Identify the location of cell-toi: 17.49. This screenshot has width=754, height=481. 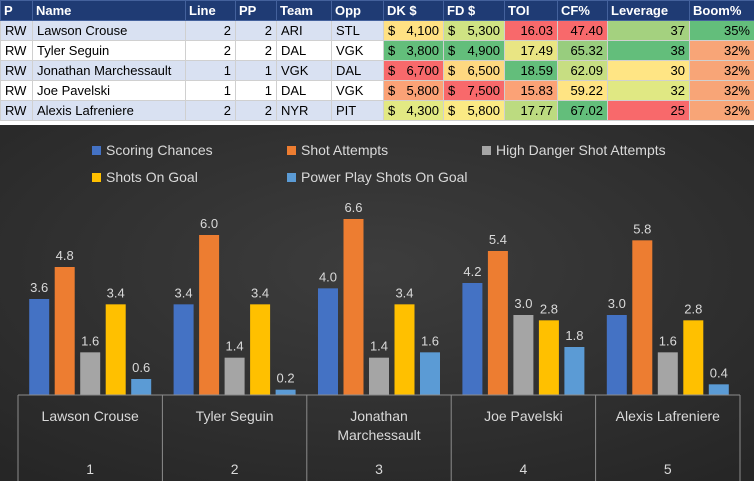
(531, 50).